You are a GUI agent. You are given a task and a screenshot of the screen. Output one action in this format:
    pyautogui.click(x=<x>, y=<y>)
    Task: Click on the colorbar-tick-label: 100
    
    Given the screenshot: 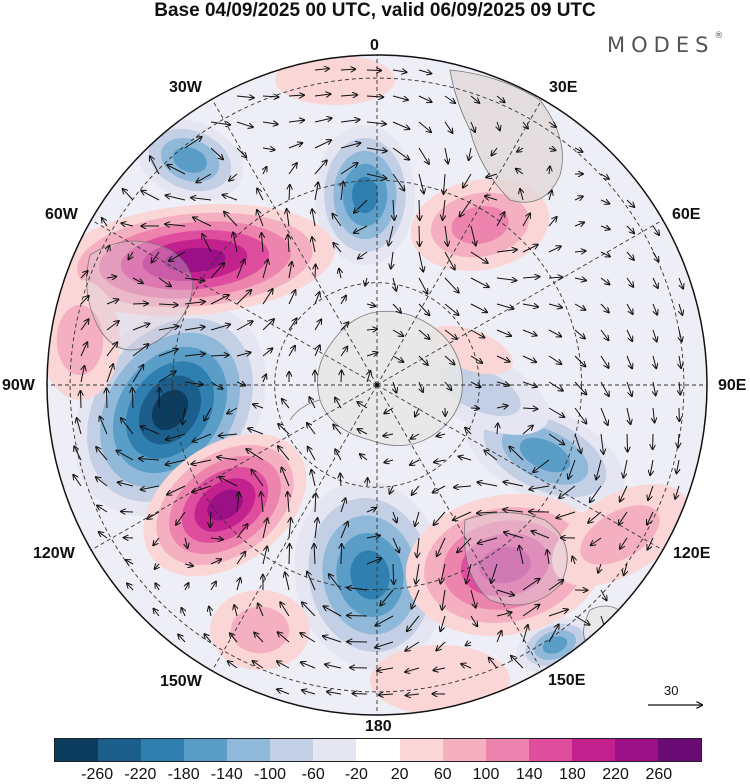 What is the action you would take?
    pyautogui.click(x=486, y=775)
    